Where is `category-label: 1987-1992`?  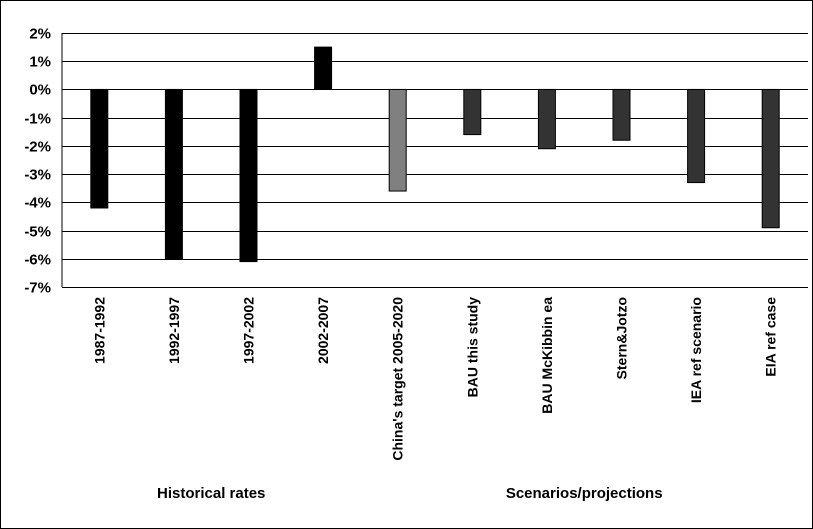
category-label: 1987-1992 is located at coordinates (99, 330).